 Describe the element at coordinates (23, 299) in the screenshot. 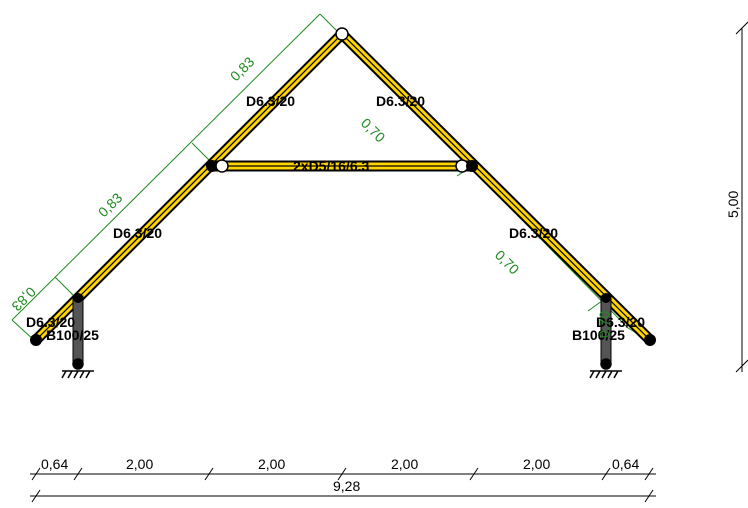

I see `dim-left-lower: 0,83` at that location.